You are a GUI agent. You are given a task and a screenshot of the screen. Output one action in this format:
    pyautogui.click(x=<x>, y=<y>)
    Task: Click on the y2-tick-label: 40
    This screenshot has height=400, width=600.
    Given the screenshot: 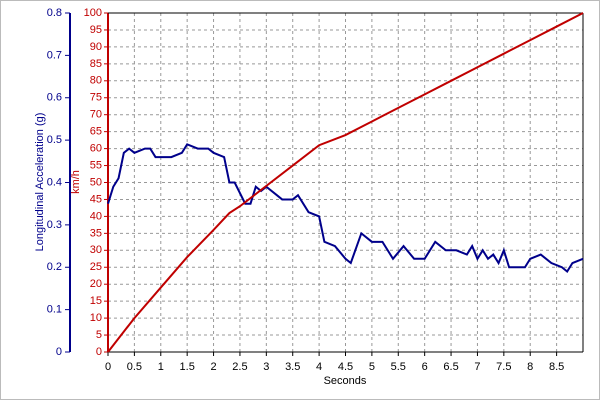 What is the action you would take?
    pyautogui.click(x=96, y=216)
    